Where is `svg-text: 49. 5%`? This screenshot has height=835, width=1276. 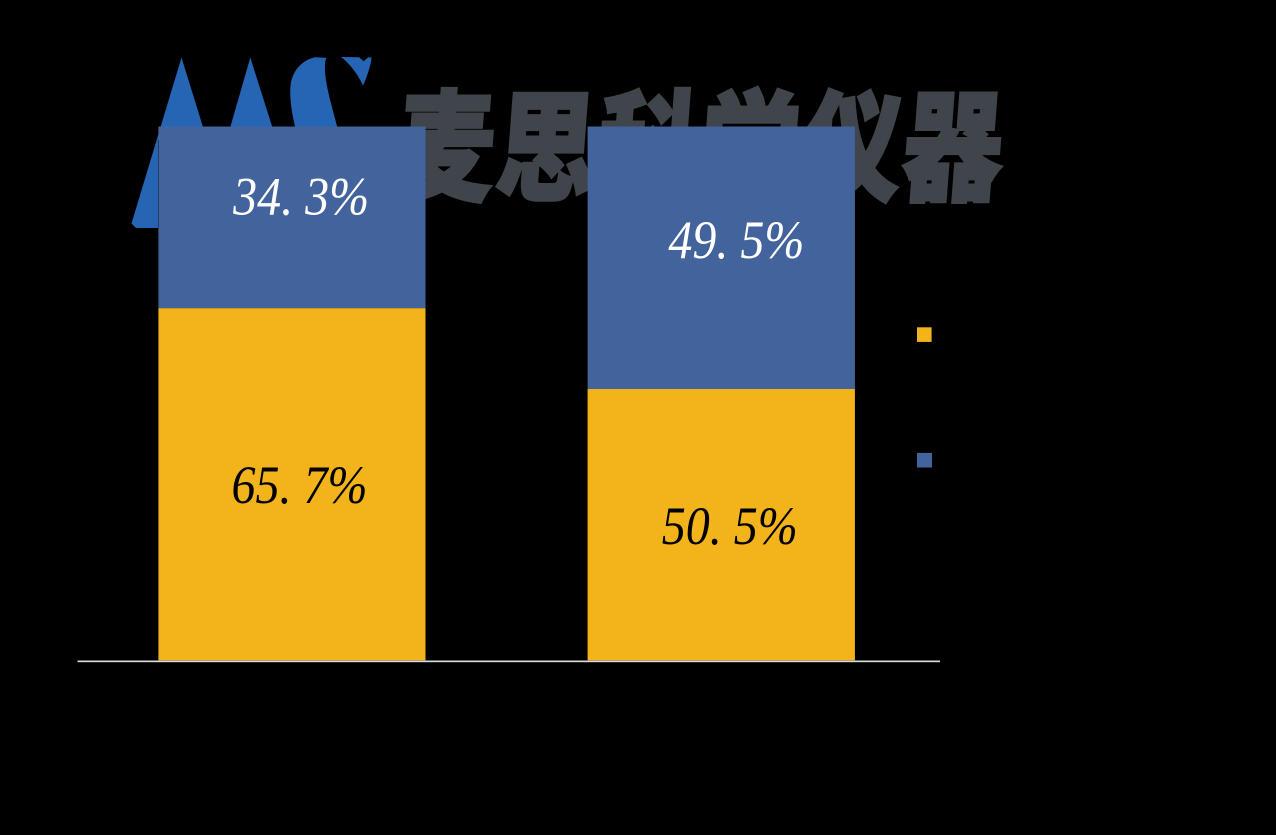
svg-text: 49. 5% is located at coordinates (736, 240).